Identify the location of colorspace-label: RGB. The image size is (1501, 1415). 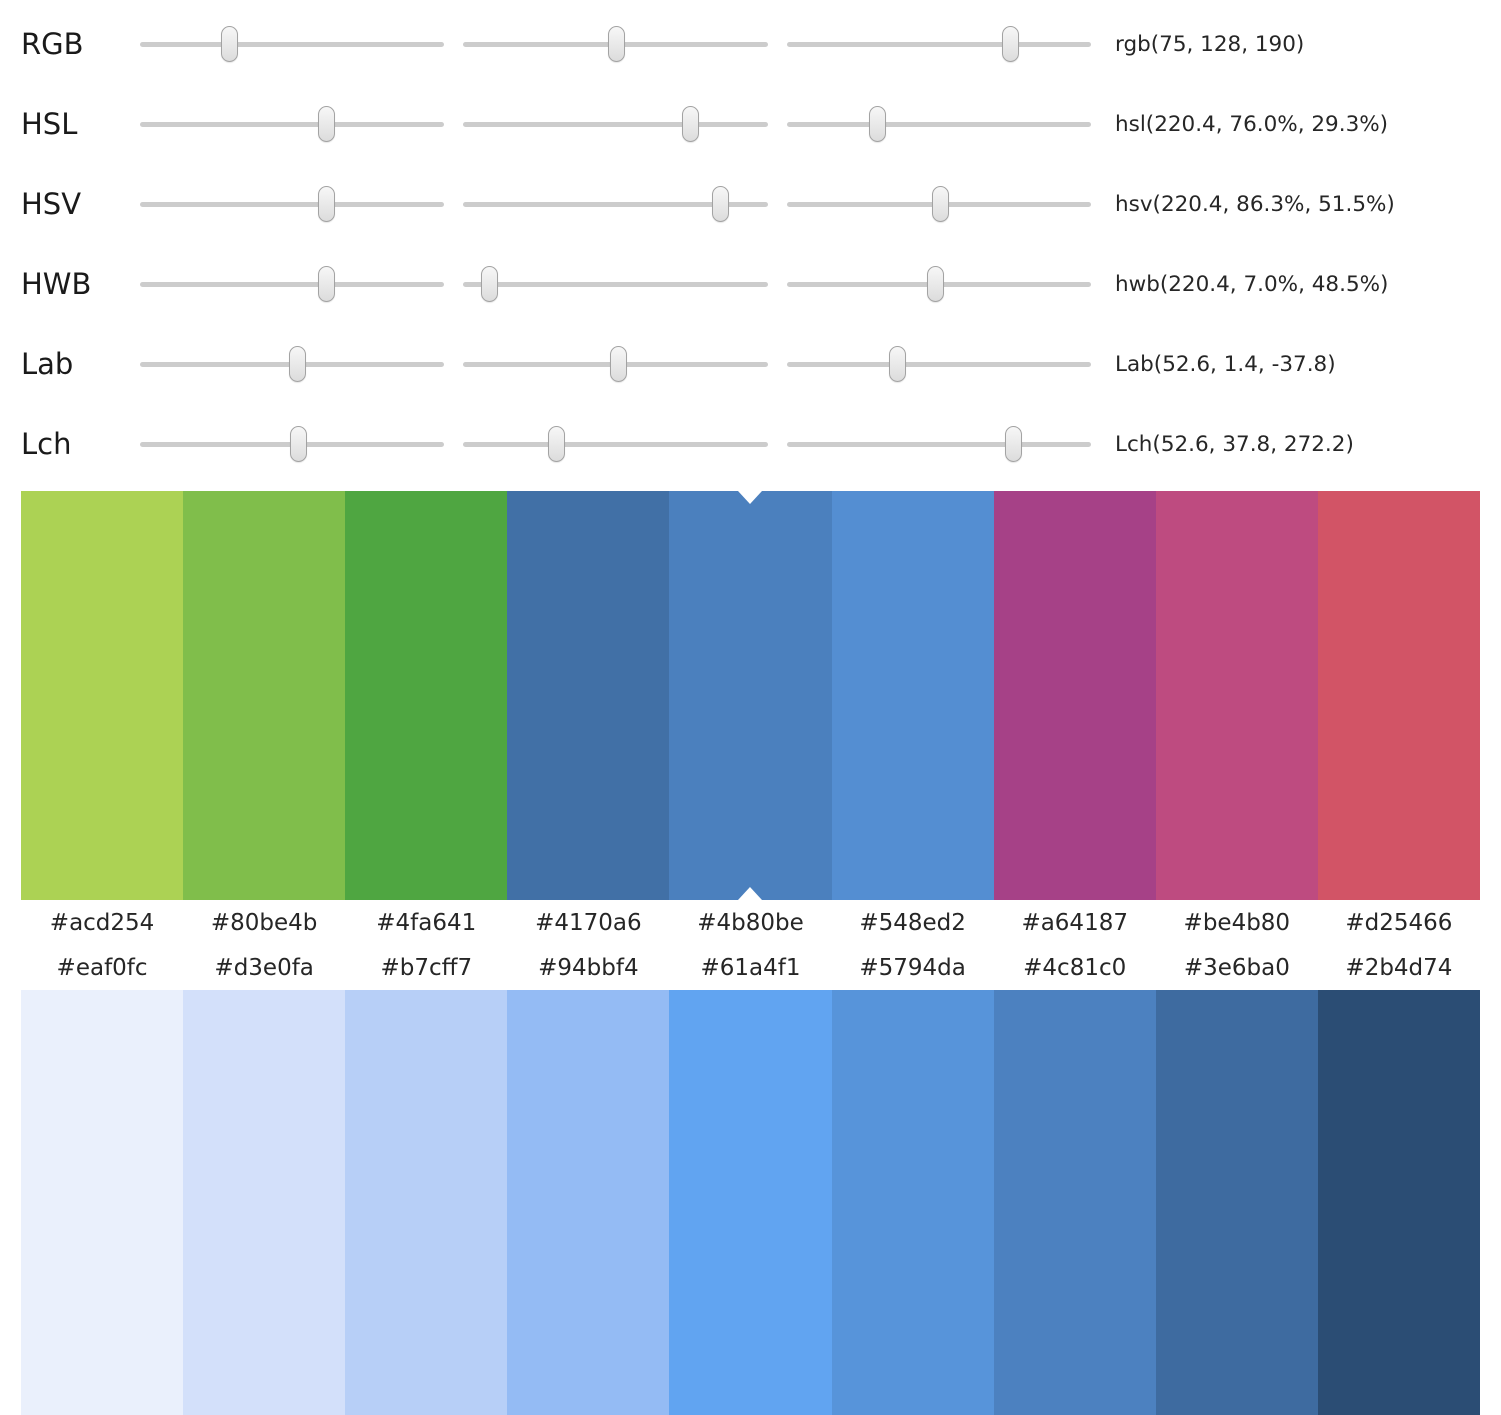
(52, 44).